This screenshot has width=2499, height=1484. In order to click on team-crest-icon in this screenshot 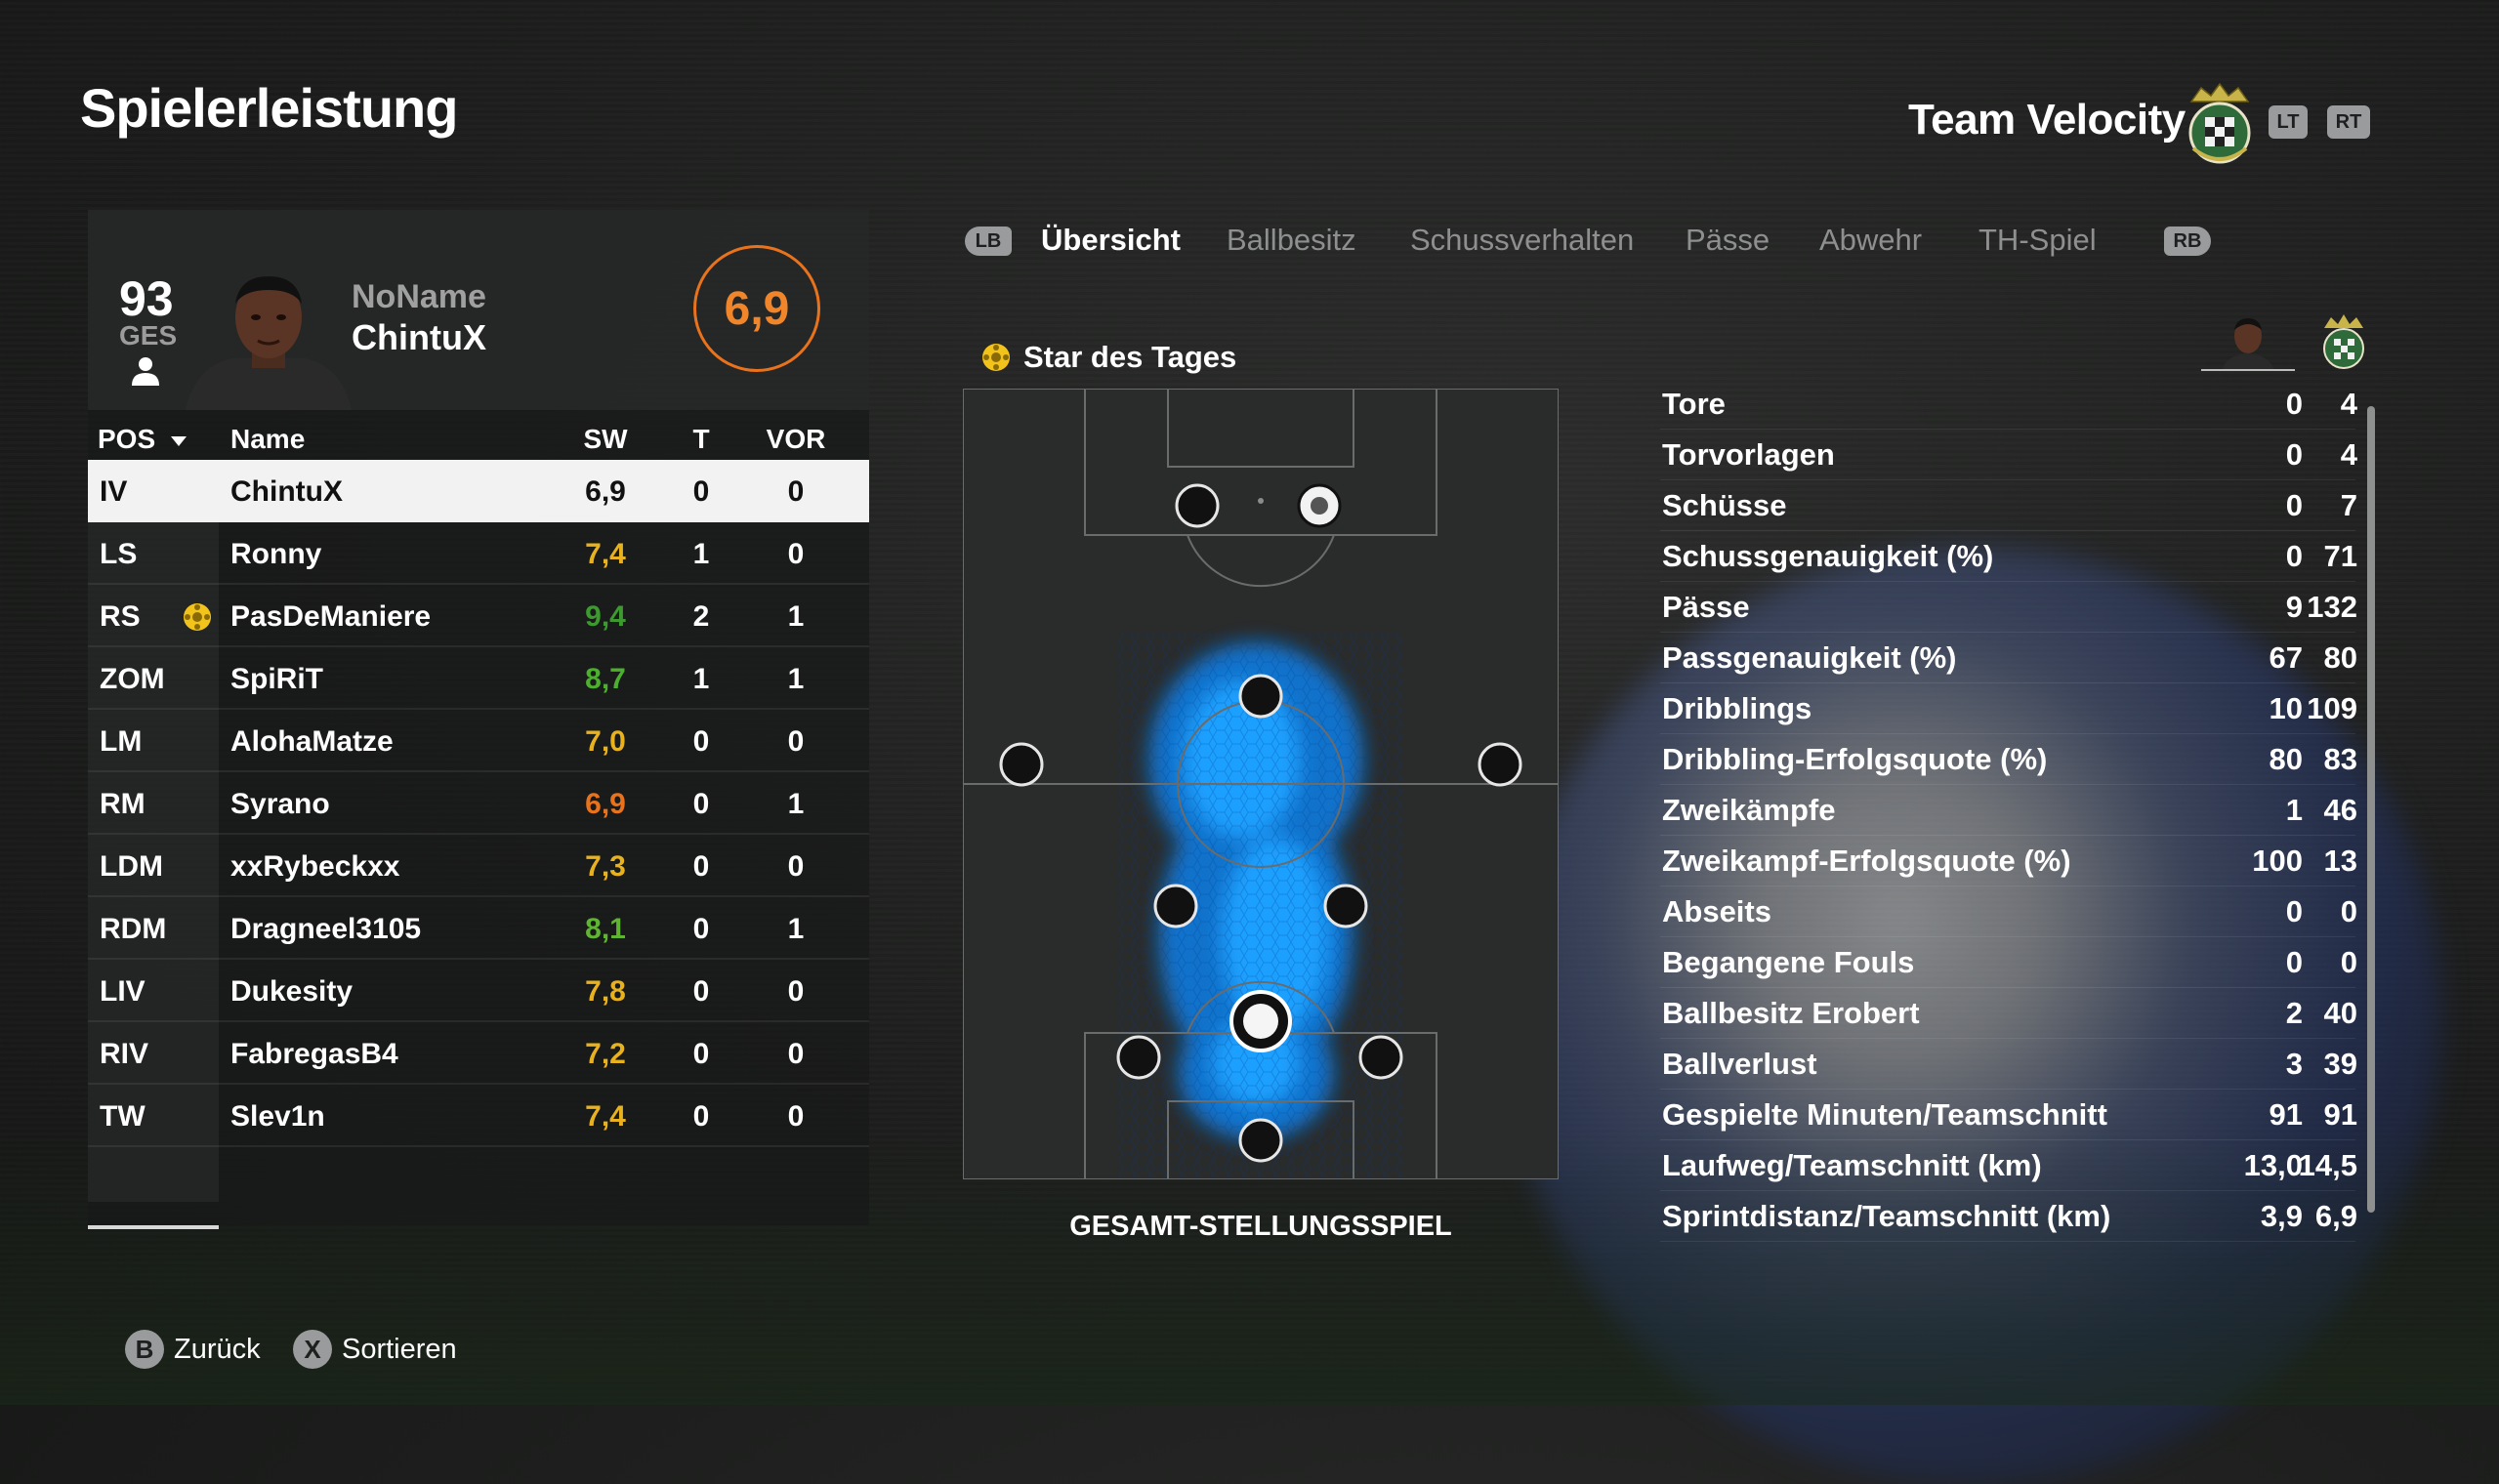, I will do `click(2219, 123)`.